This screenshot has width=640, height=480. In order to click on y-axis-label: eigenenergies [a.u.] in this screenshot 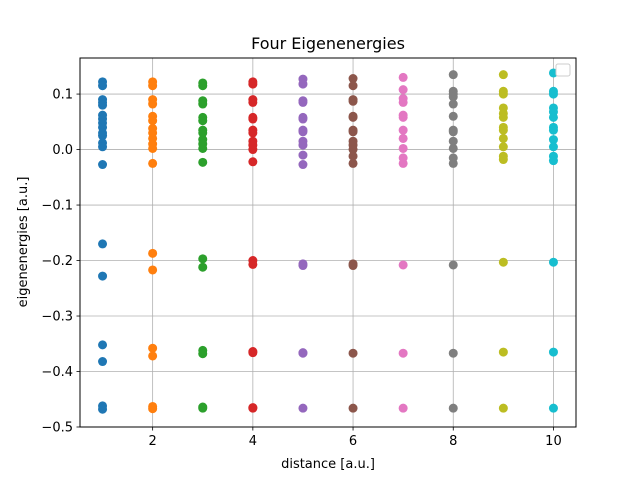, I will do `click(23, 242)`.